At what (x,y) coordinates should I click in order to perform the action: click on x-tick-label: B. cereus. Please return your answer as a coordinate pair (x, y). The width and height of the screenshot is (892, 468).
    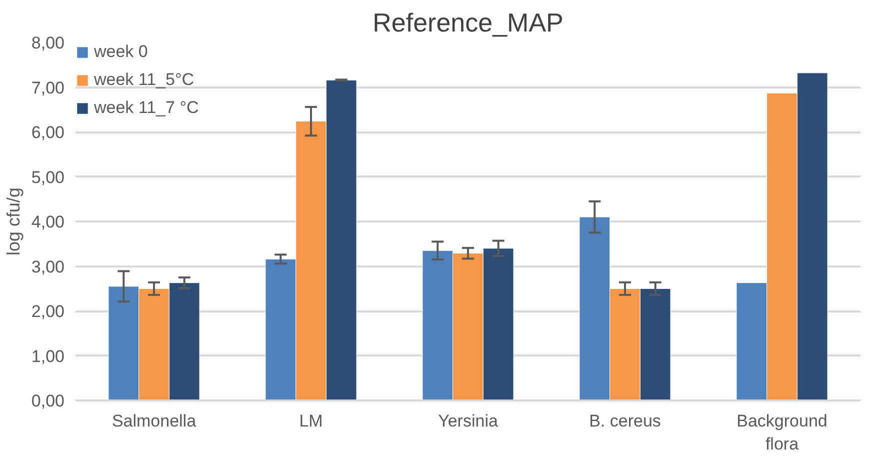
    Looking at the image, I should click on (625, 421).